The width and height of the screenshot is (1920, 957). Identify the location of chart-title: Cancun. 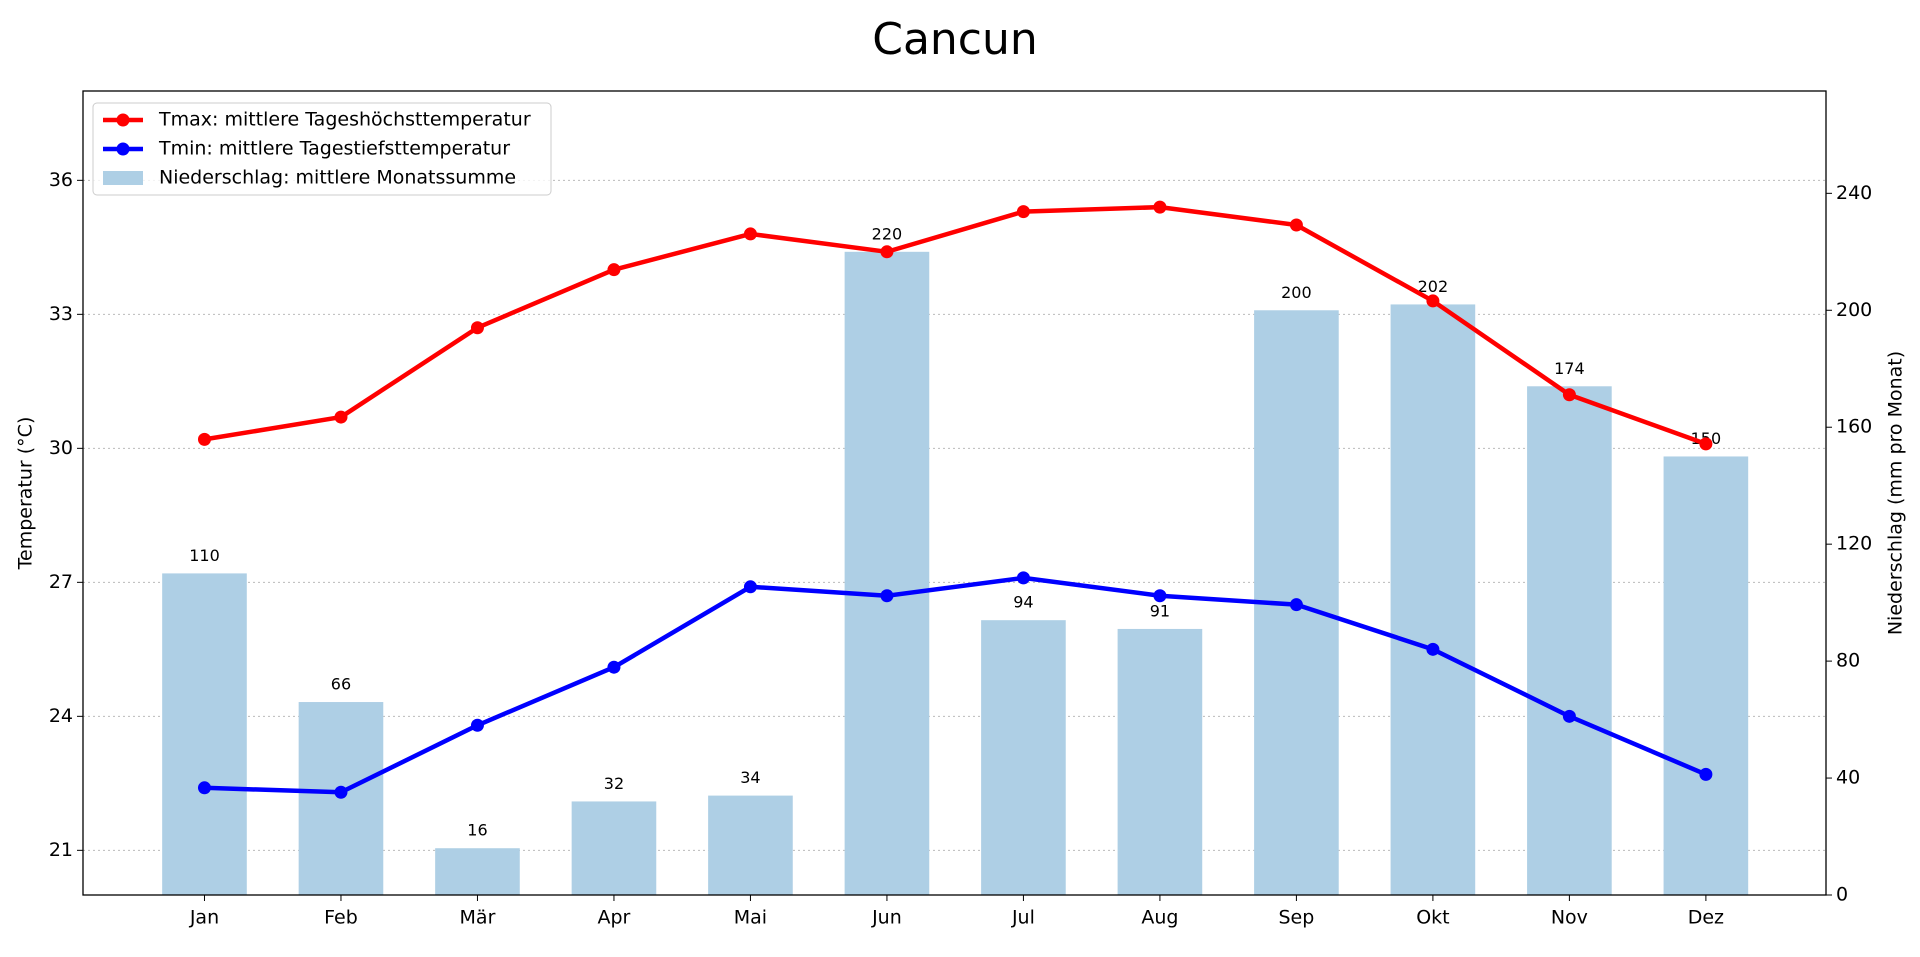
(955, 39).